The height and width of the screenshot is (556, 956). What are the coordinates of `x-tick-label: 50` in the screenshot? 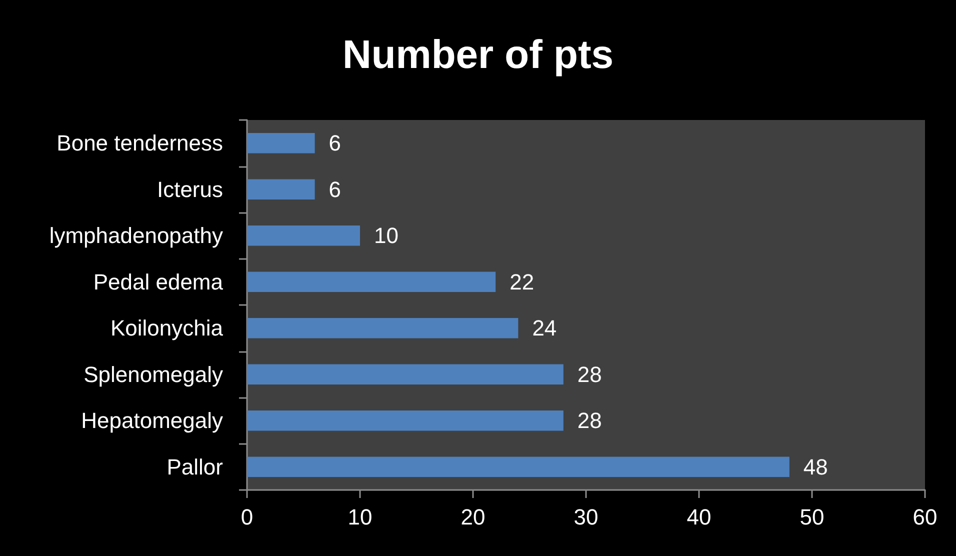 It's located at (812, 517).